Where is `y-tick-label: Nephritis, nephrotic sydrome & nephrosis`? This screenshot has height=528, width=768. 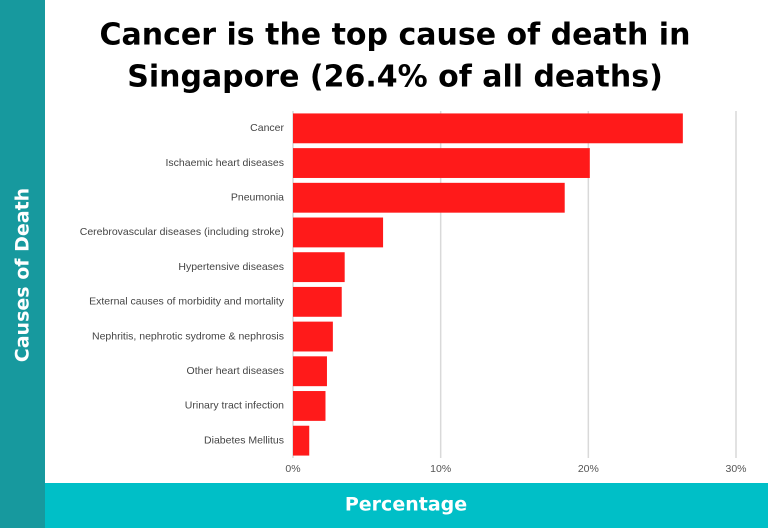
y-tick-label: Nephritis, nephrotic sydrome & nephrosis is located at coordinates (188, 336).